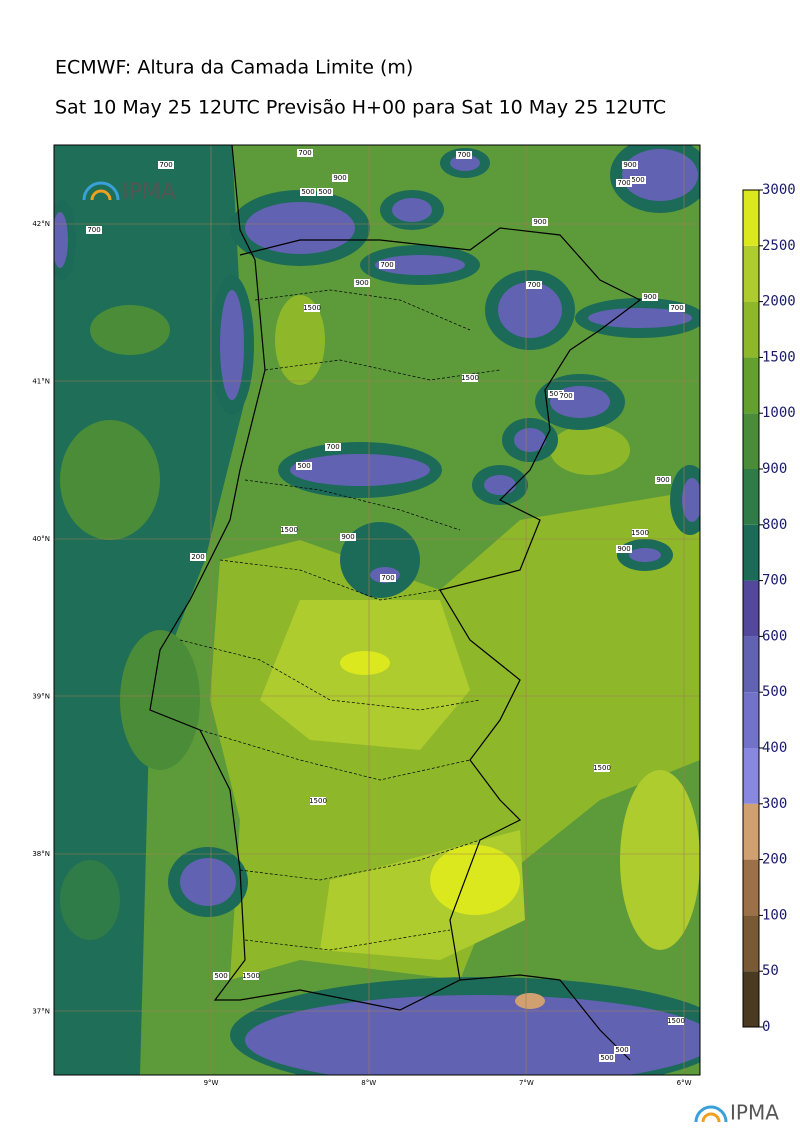 This screenshot has height=1135, width=800. What do you see at coordinates (211, 1083) in the screenshot?
I see `lon-label: 9°W` at bounding box center [211, 1083].